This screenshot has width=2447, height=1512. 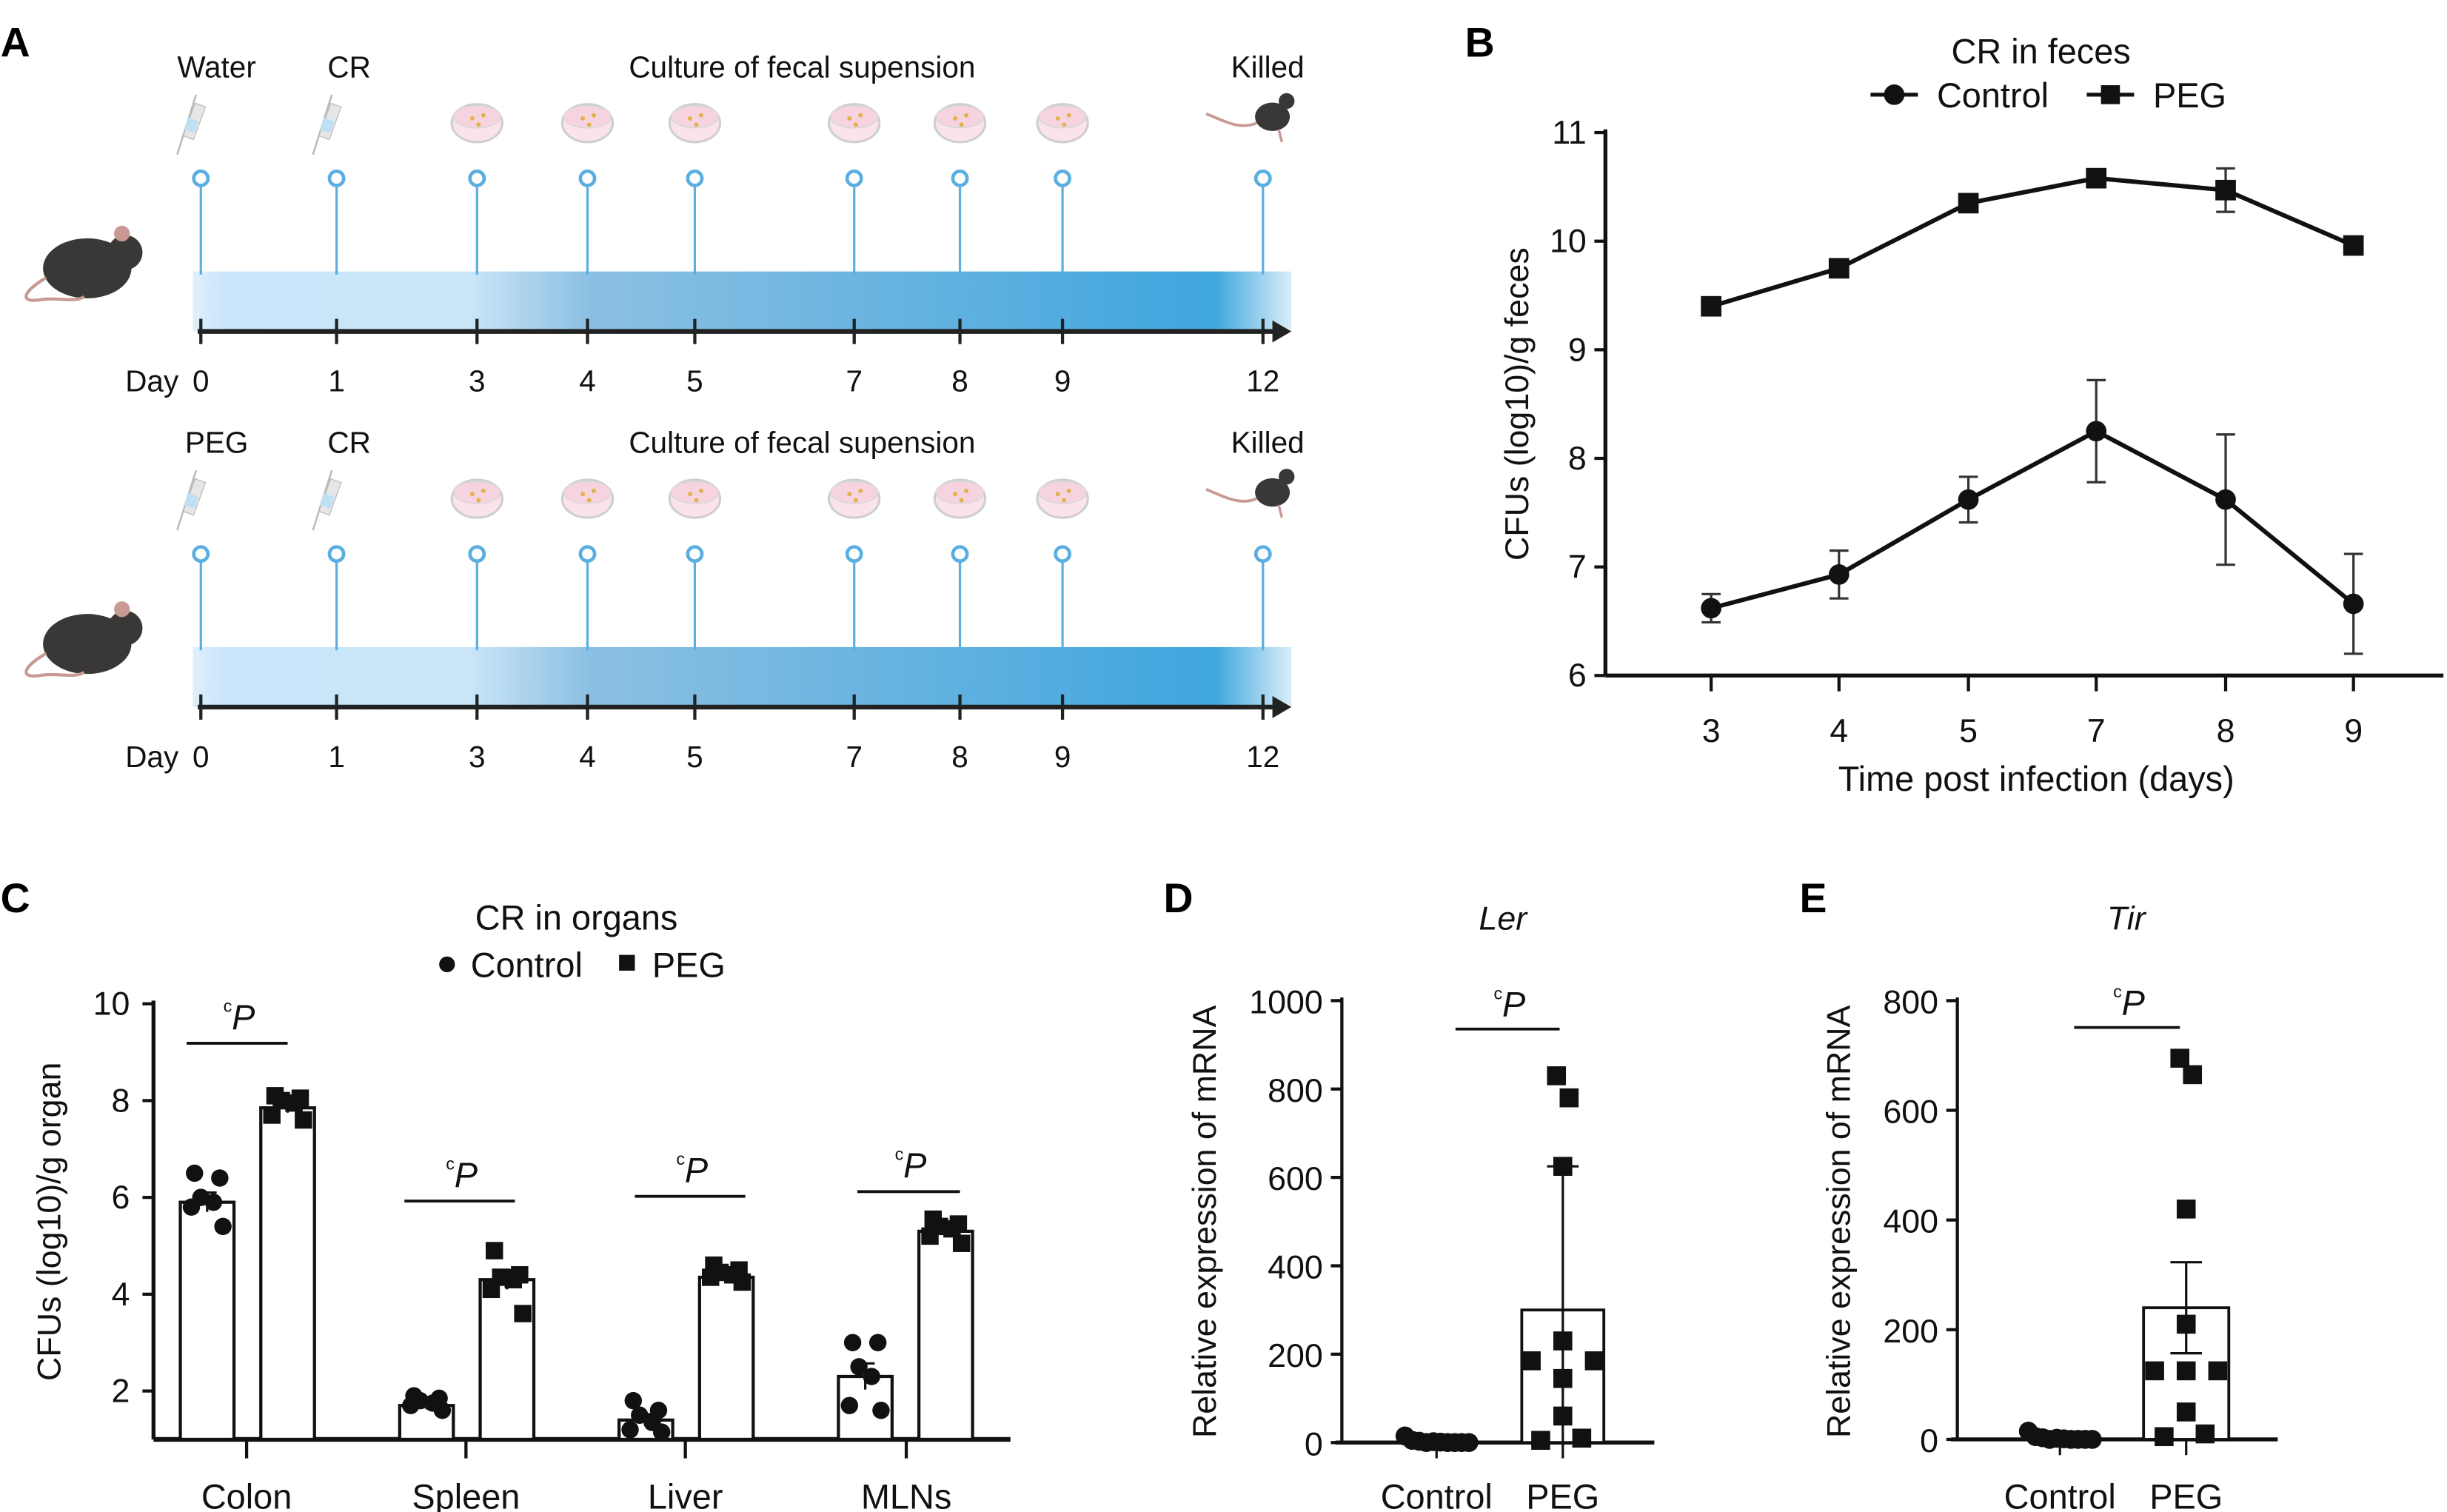 What do you see at coordinates (1711, 730) in the screenshot?
I see `x-tick-label: 3` at bounding box center [1711, 730].